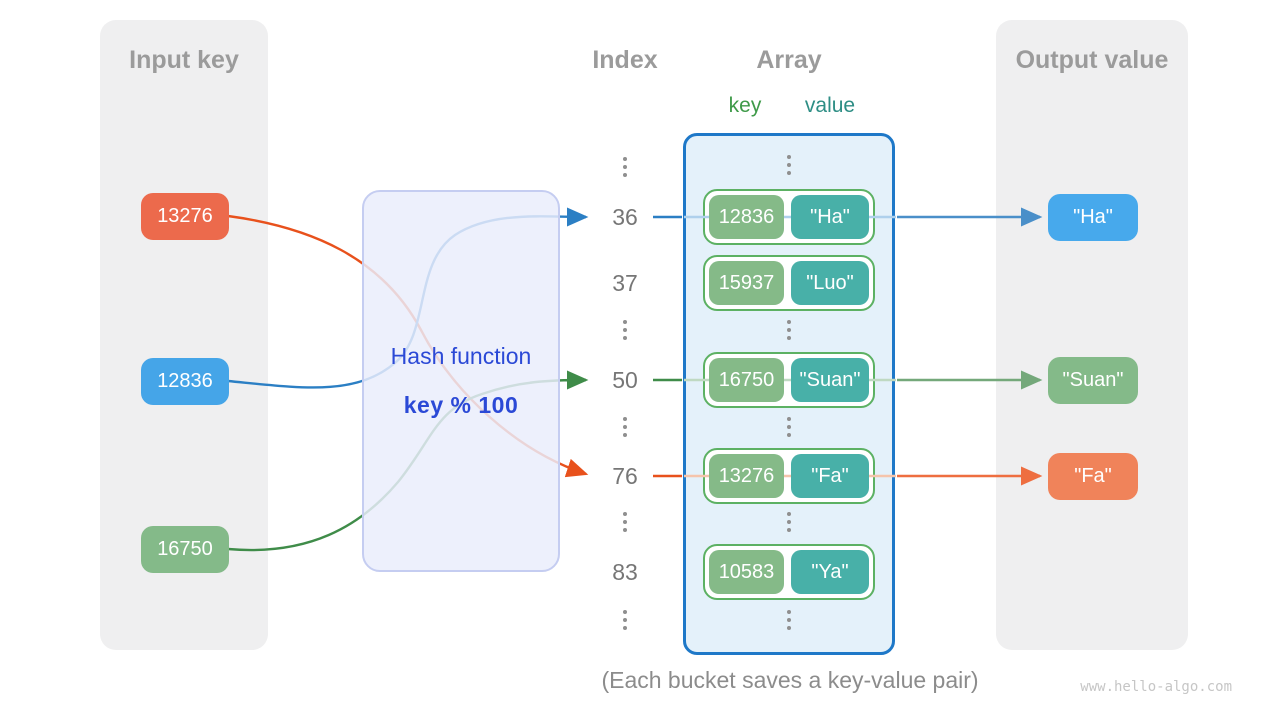  Describe the element at coordinates (830, 572) in the screenshot. I see `bucket-value: "Ya"` at that location.